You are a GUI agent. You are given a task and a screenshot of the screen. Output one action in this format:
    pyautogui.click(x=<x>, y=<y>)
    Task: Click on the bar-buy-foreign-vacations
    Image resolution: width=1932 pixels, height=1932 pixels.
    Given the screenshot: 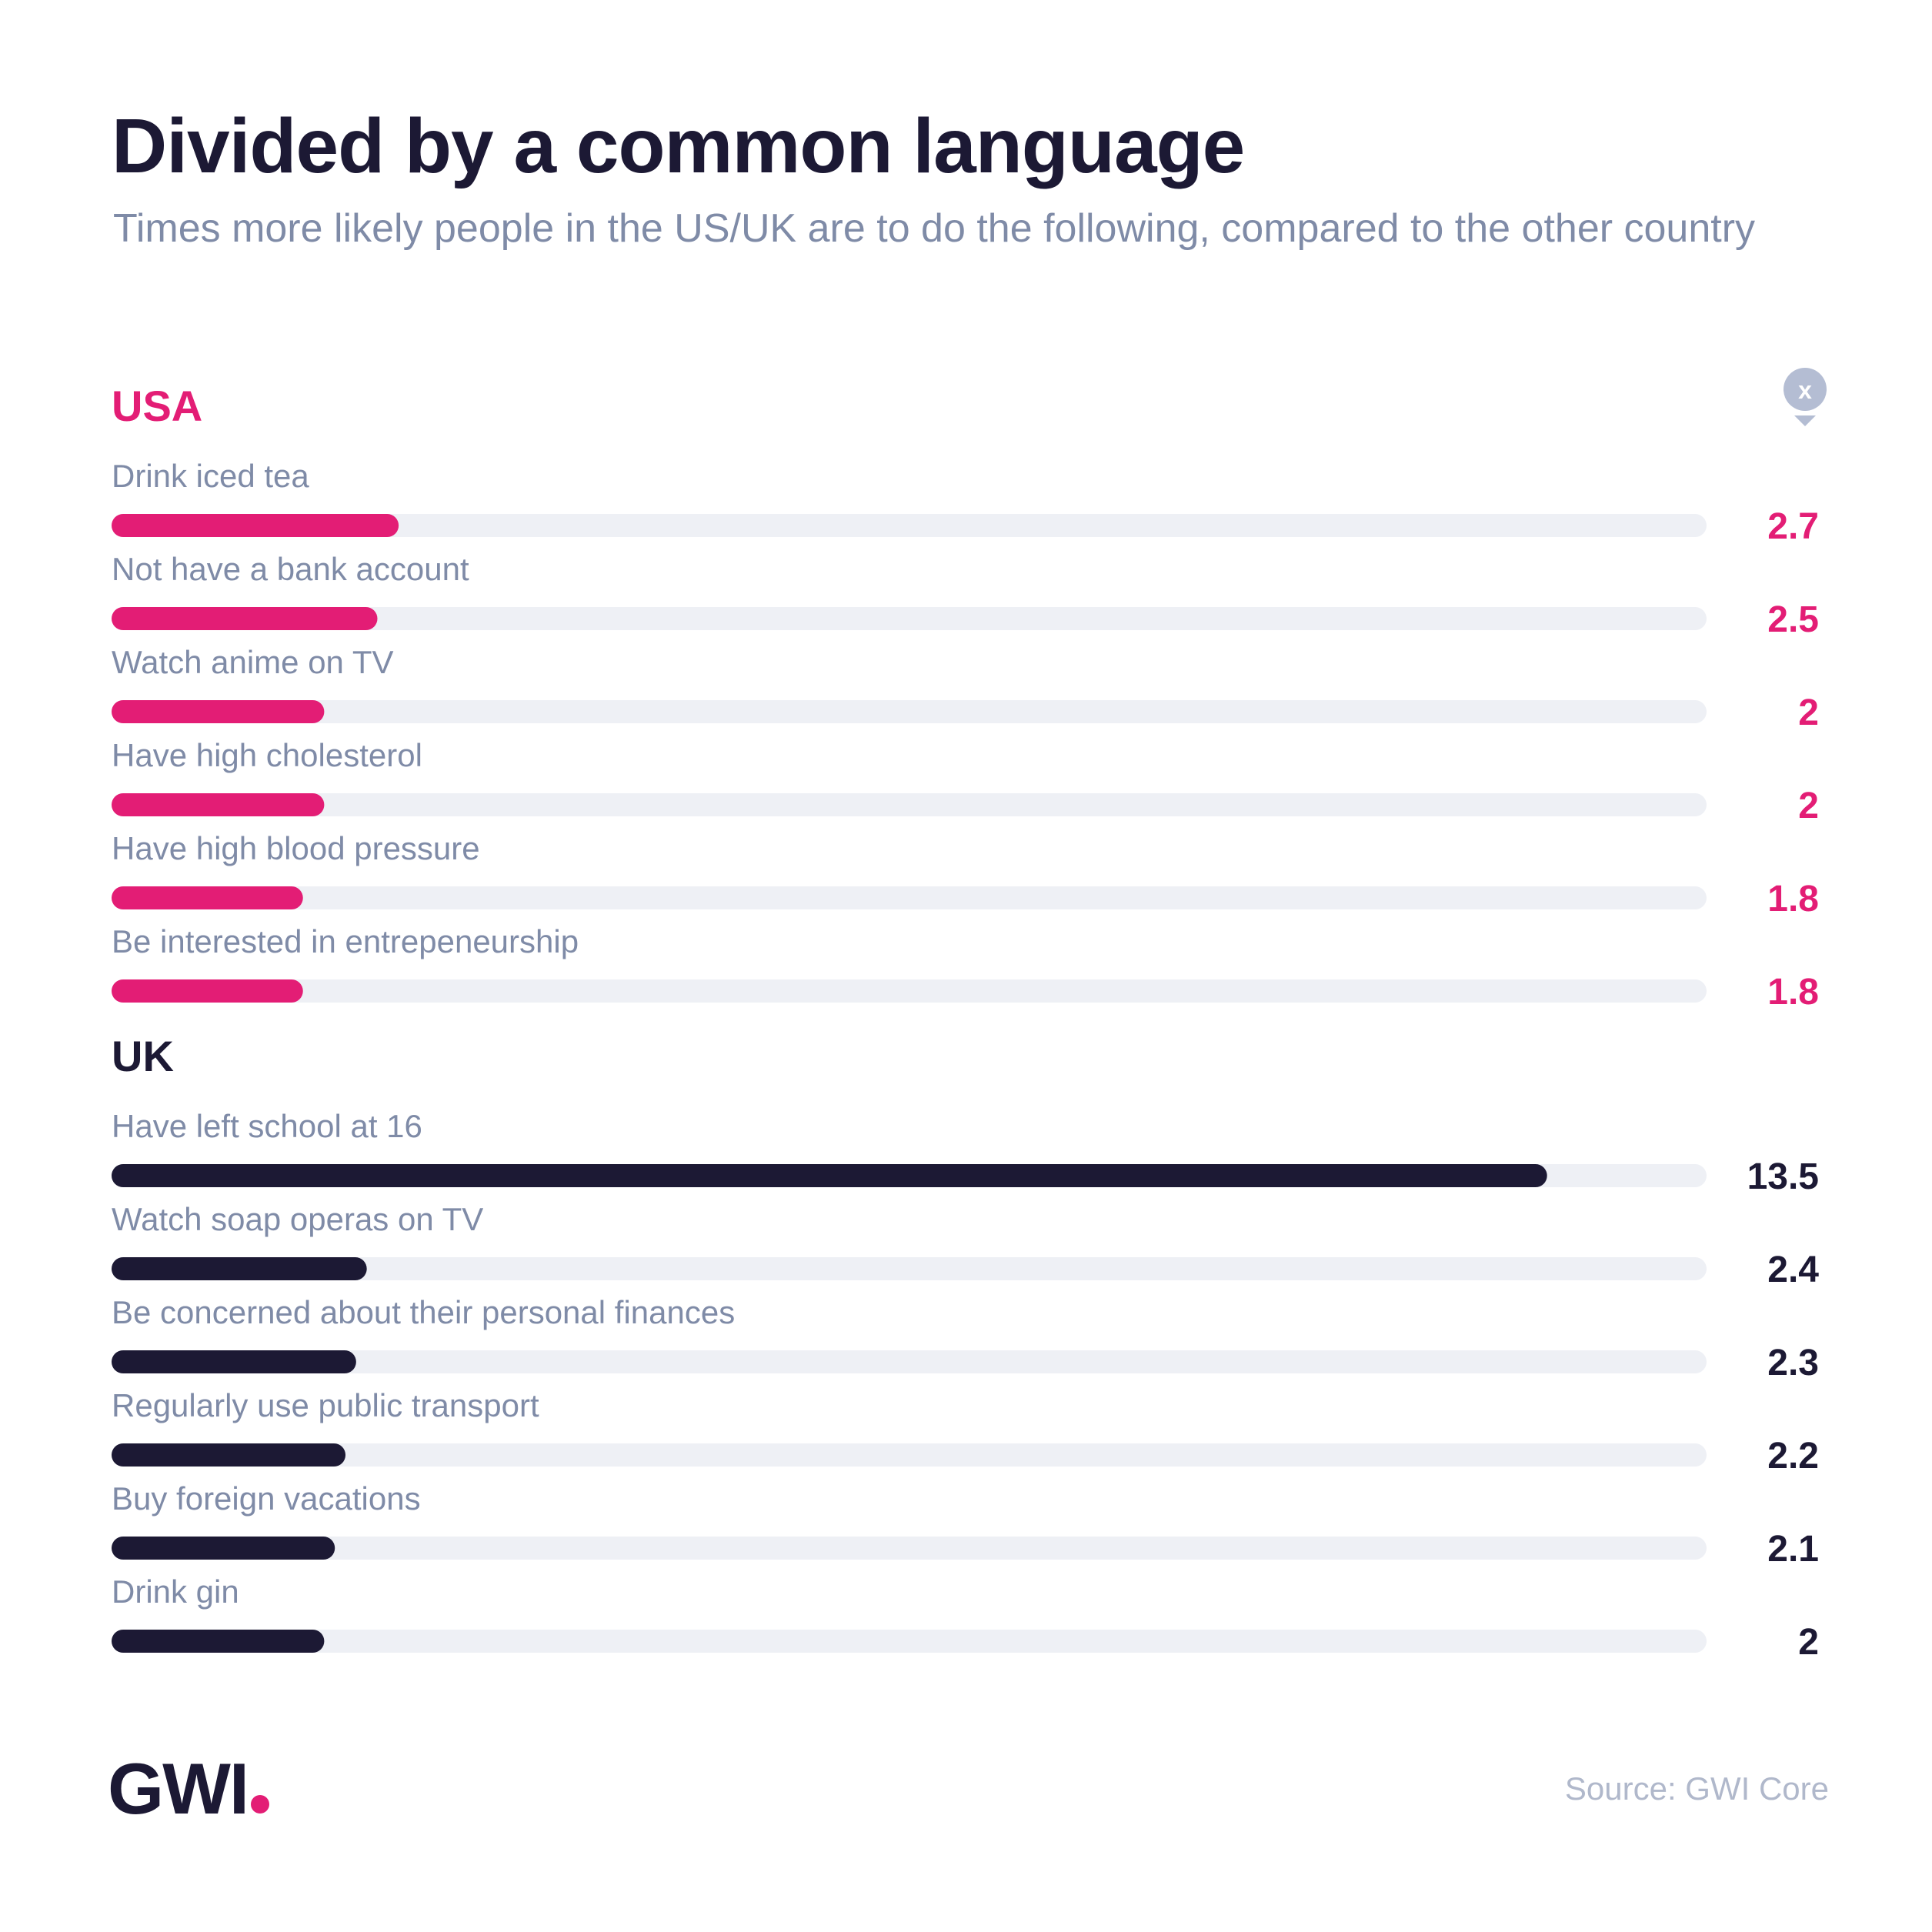 What is the action you would take?
    pyautogui.click(x=224, y=1549)
    